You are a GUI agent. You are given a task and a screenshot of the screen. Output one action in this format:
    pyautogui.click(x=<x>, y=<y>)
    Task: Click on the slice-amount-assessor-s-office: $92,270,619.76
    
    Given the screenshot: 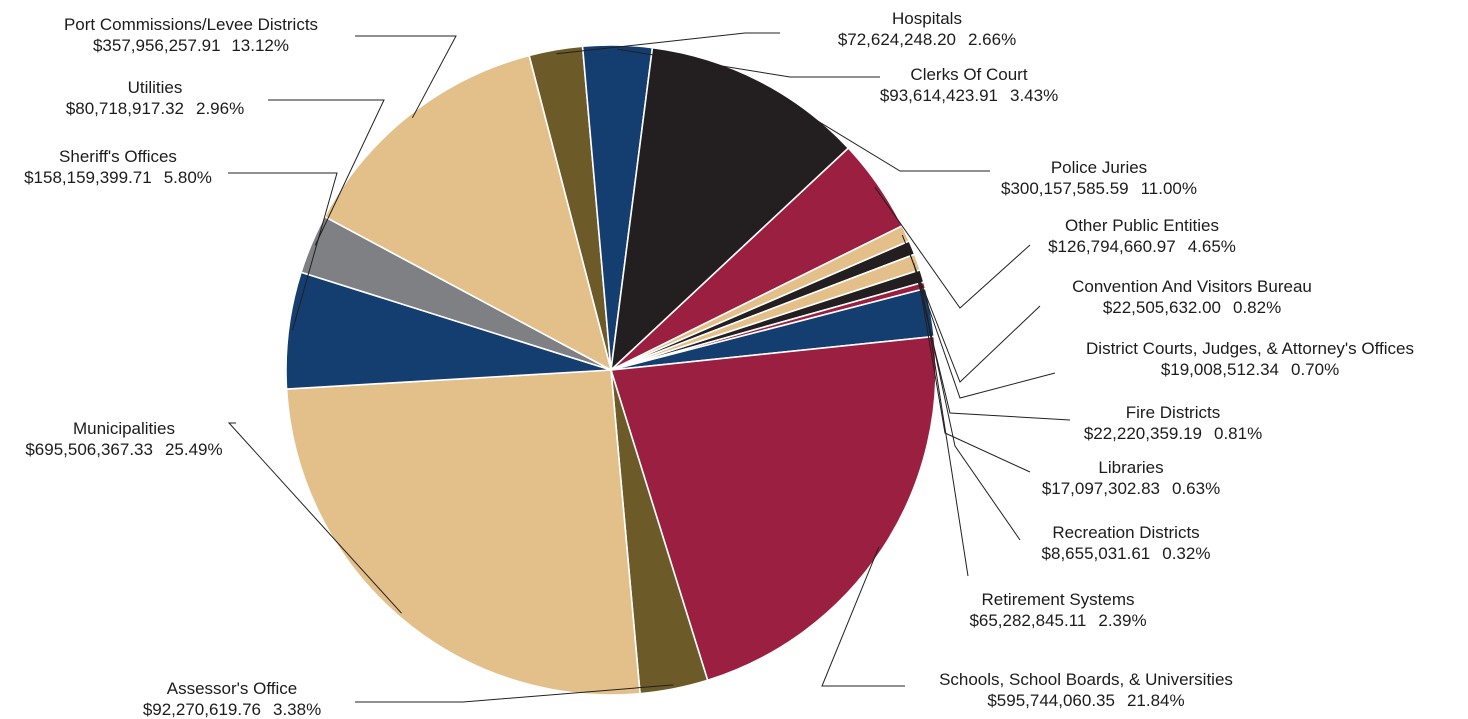 What is the action you would take?
    pyautogui.click(x=202, y=709)
    